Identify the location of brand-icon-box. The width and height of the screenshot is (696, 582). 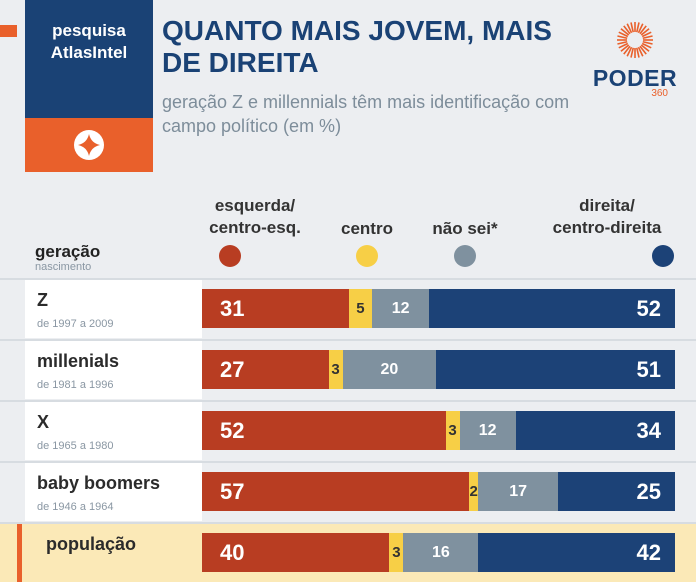
(89, 145).